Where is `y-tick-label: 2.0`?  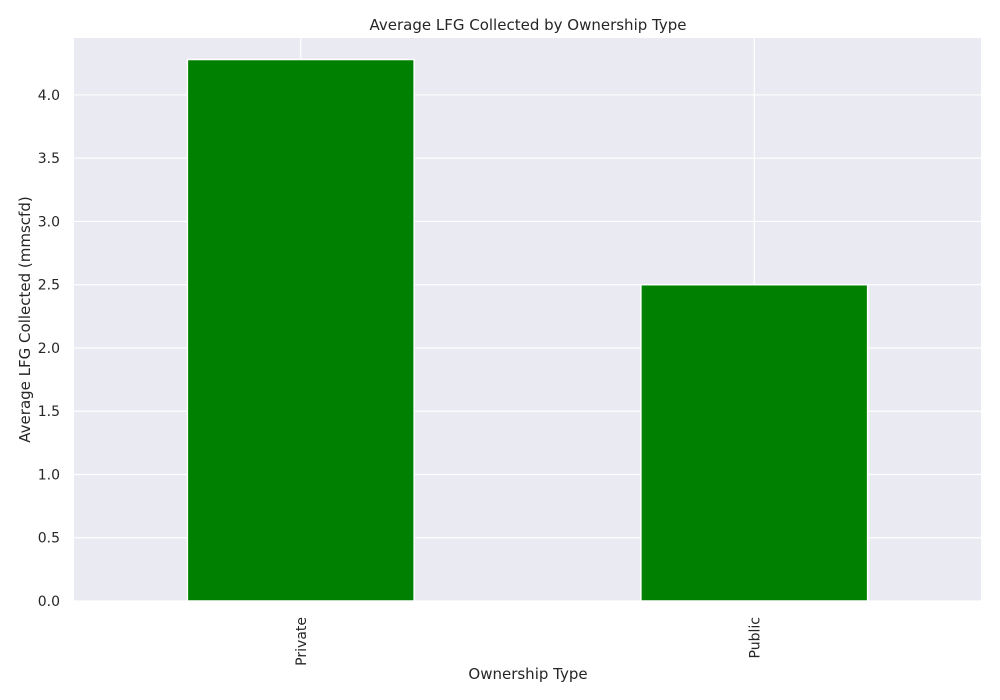 y-tick-label: 2.0 is located at coordinates (49, 349).